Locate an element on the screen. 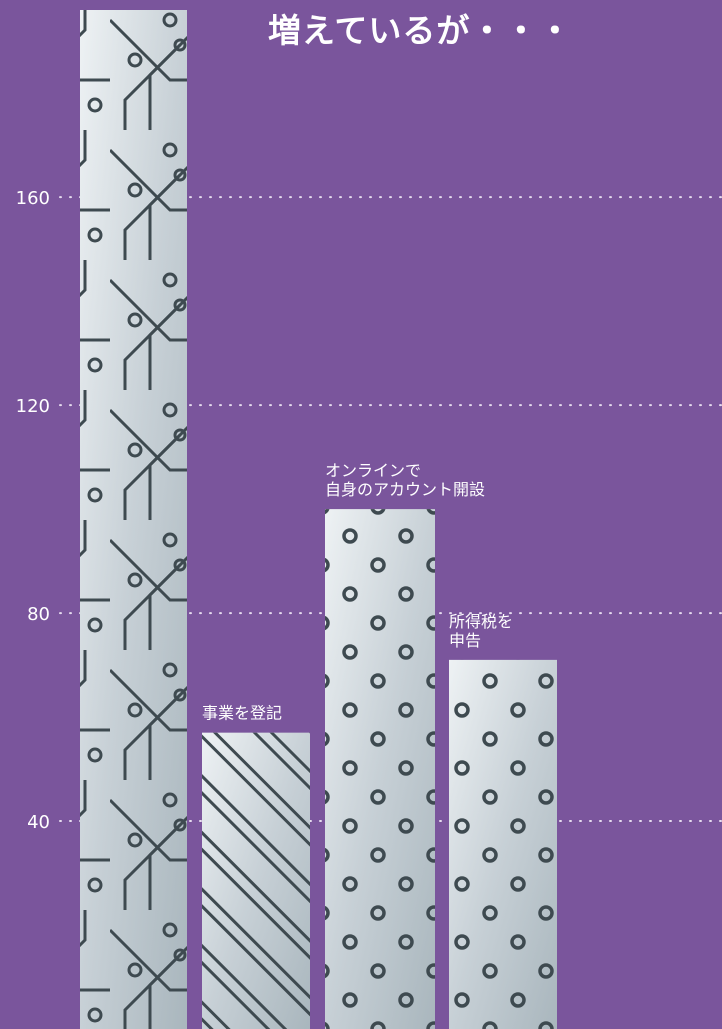 This screenshot has height=1029, width=722. category-label: 所得税を is located at coordinates (481, 621).